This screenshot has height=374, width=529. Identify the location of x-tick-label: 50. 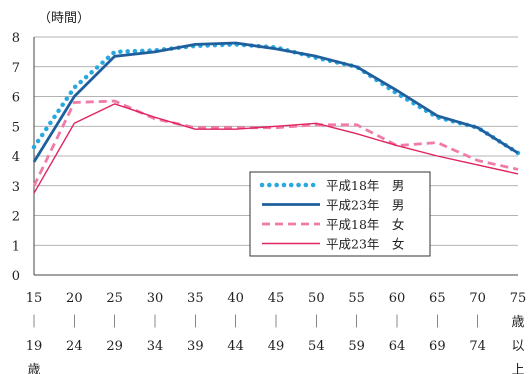
(316, 298).